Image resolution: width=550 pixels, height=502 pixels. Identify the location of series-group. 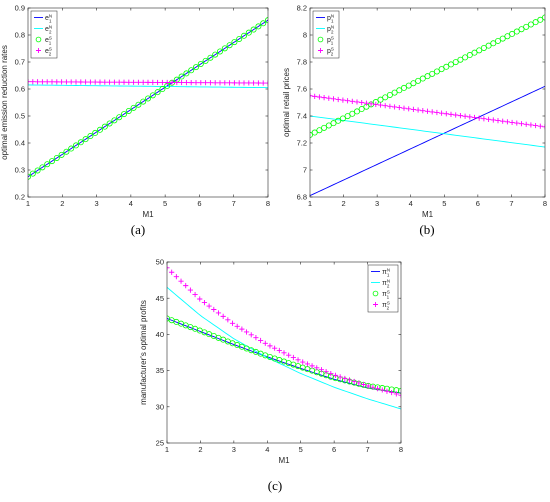
(284, 337).